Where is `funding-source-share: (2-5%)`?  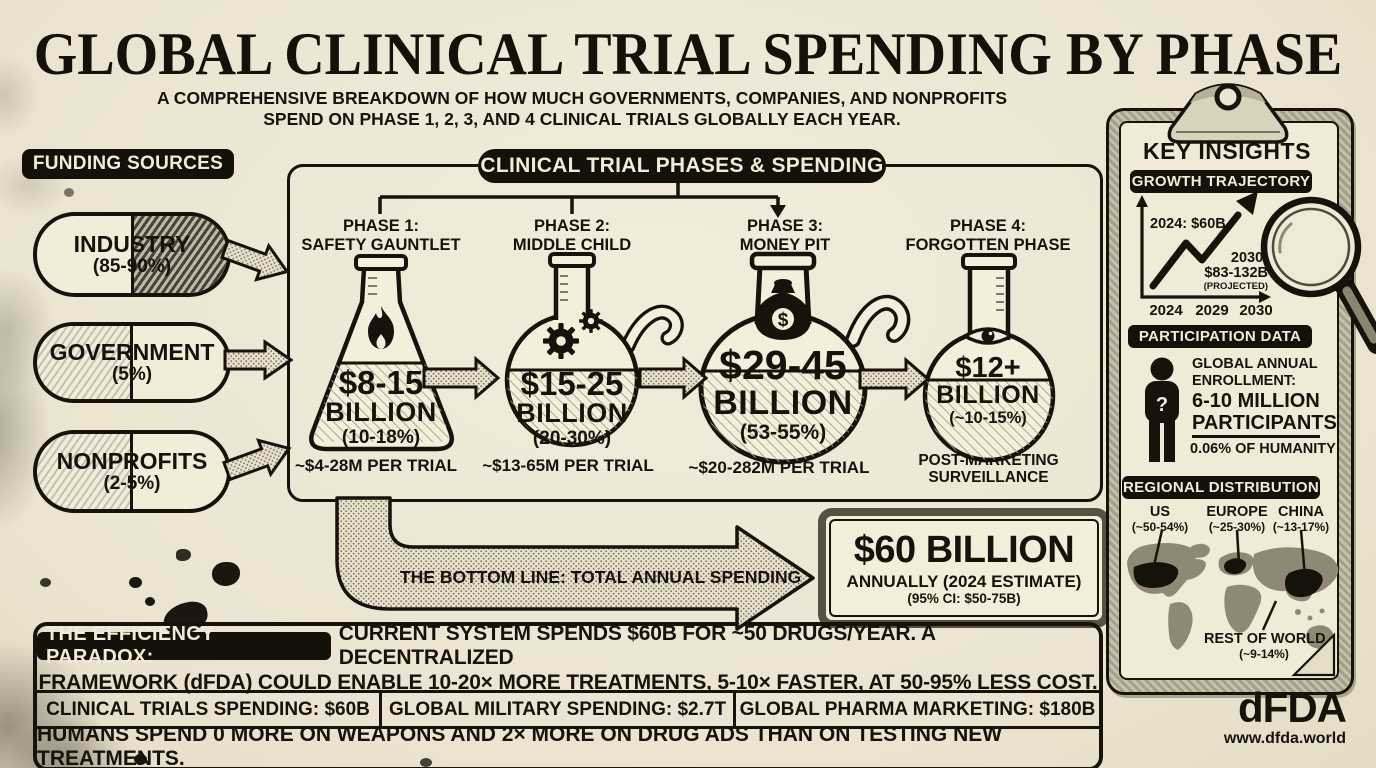 funding-source-share: (2-5%) is located at coordinates (132, 483).